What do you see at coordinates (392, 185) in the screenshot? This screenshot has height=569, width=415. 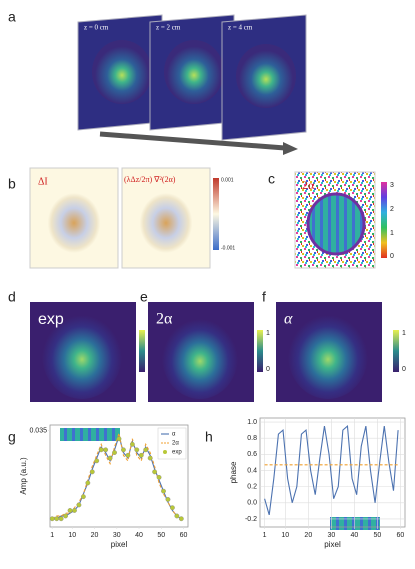 I see `colorbar-tick: 3` at bounding box center [392, 185].